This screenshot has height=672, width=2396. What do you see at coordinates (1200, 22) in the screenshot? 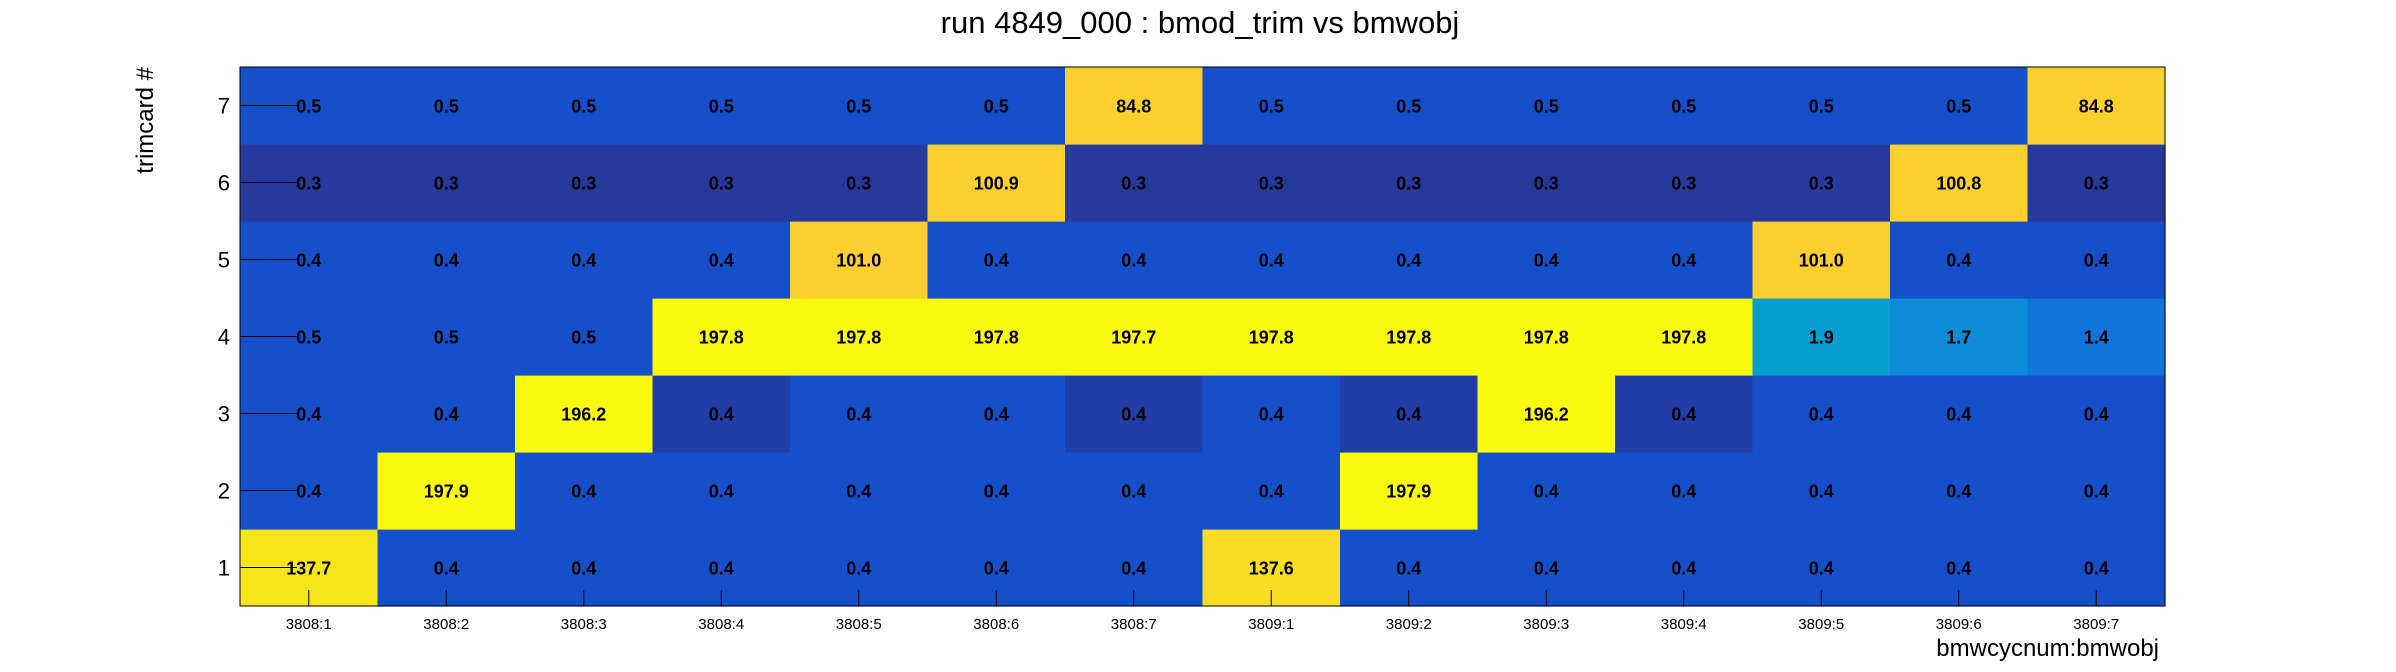
I see `chart-title: run 4849_000 : bmod_trim vs bmwobj` at bounding box center [1200, 22].